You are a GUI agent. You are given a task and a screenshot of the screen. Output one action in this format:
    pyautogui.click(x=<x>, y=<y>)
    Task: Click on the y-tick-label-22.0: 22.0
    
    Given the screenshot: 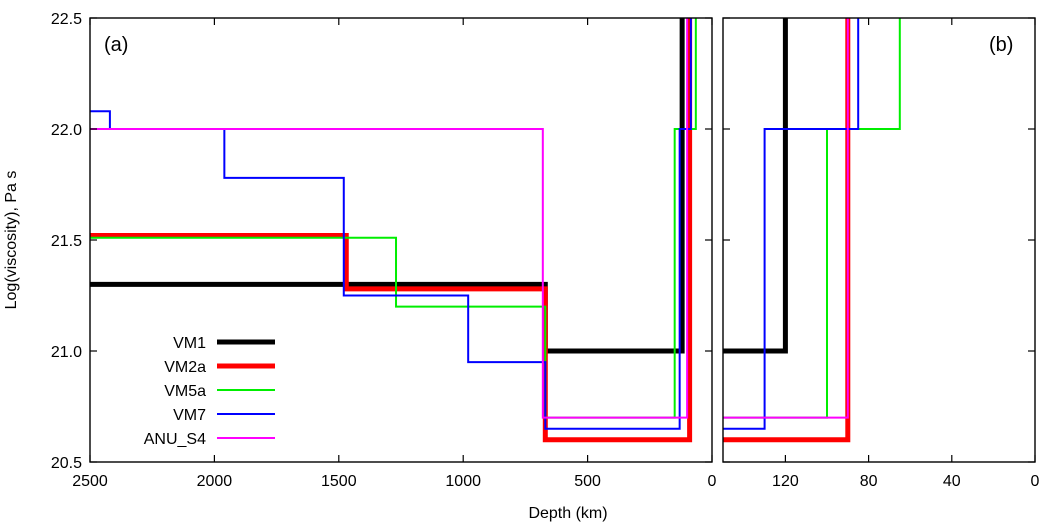 What is the action you would take?
    pyautogui.click(x=66, y=130)
    